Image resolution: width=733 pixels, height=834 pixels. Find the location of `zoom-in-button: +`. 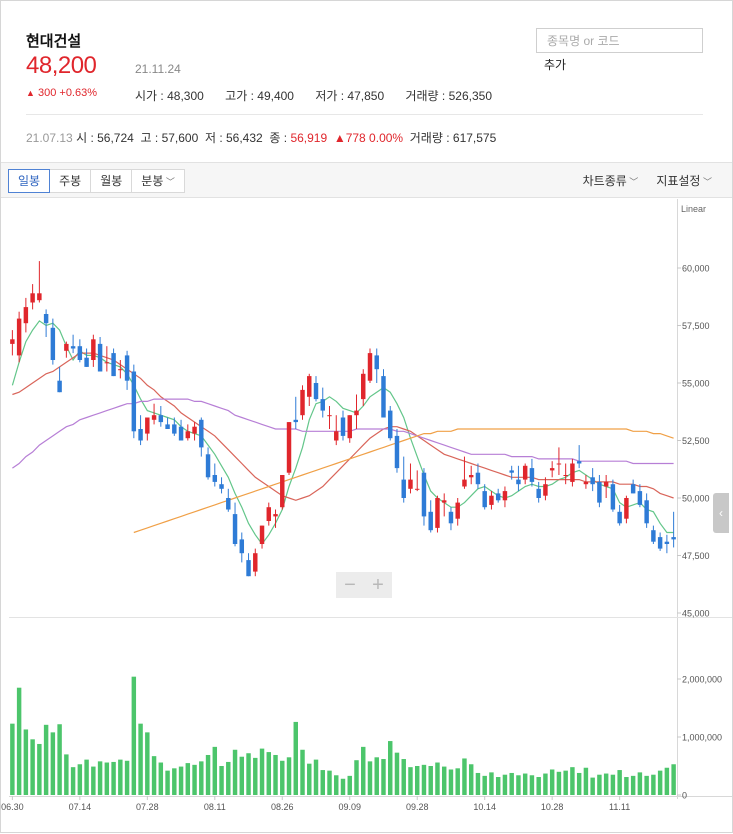

zoom-in-button: + is located at coordinates (378, 585).